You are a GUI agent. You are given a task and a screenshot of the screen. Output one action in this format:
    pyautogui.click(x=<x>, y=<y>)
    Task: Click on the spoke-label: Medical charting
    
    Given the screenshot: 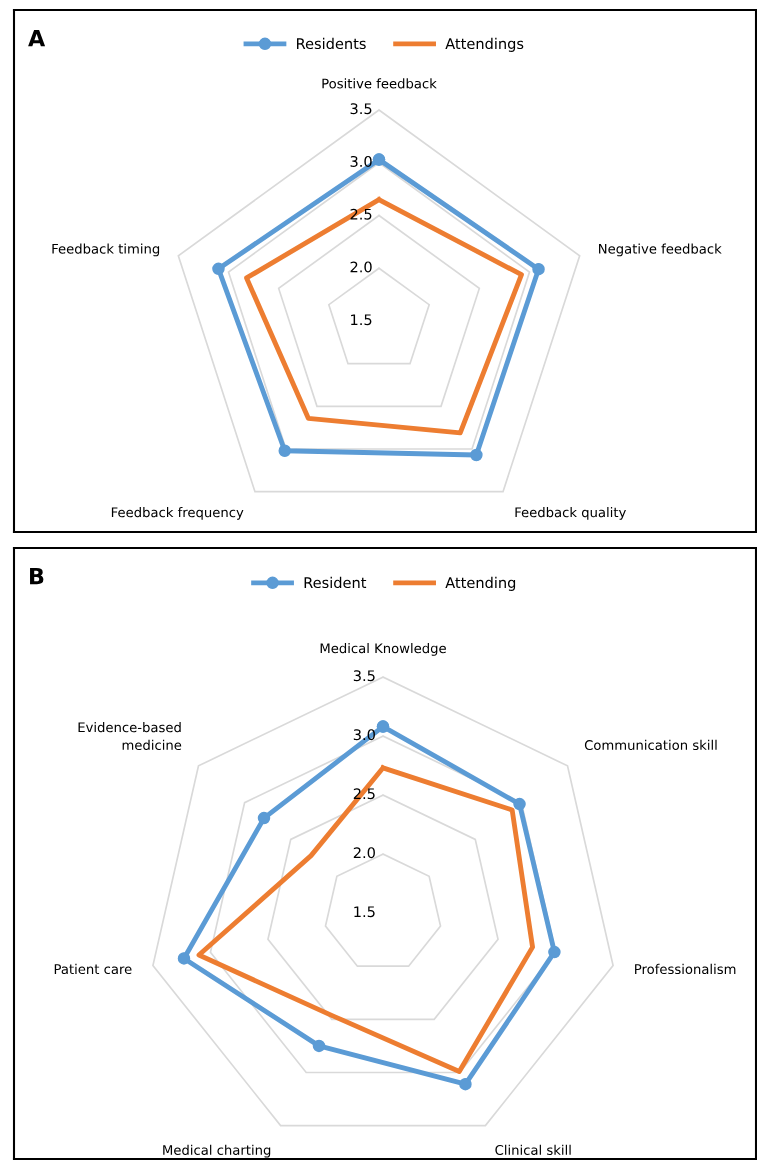 What is the action you would take?
    pyautogui.click(x=217, y=1151)
    